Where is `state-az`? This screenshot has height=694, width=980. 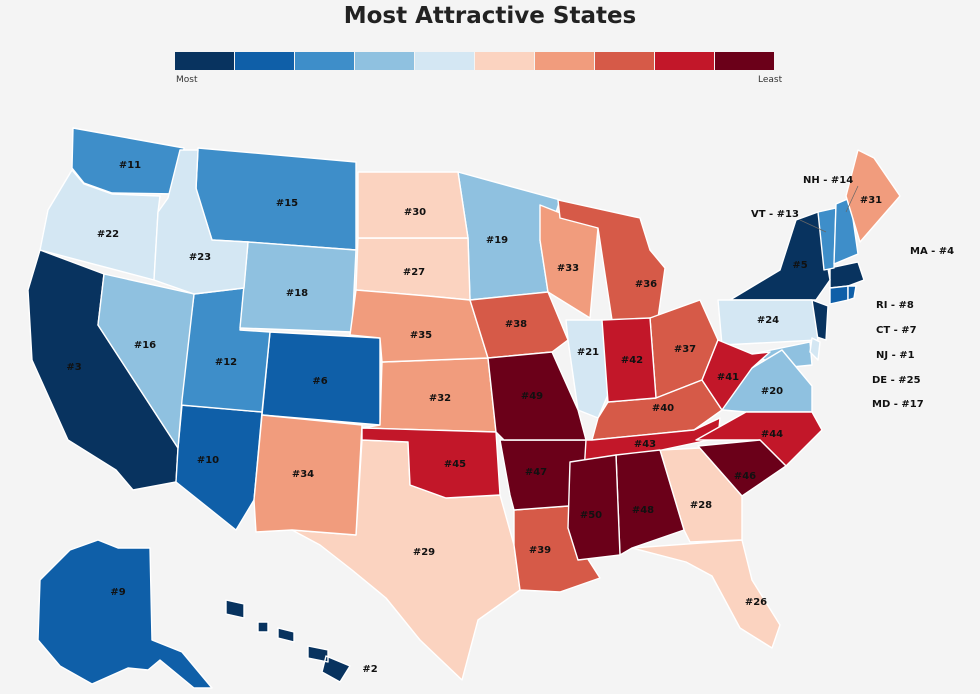
state-az is located at coordinates (219, 467).